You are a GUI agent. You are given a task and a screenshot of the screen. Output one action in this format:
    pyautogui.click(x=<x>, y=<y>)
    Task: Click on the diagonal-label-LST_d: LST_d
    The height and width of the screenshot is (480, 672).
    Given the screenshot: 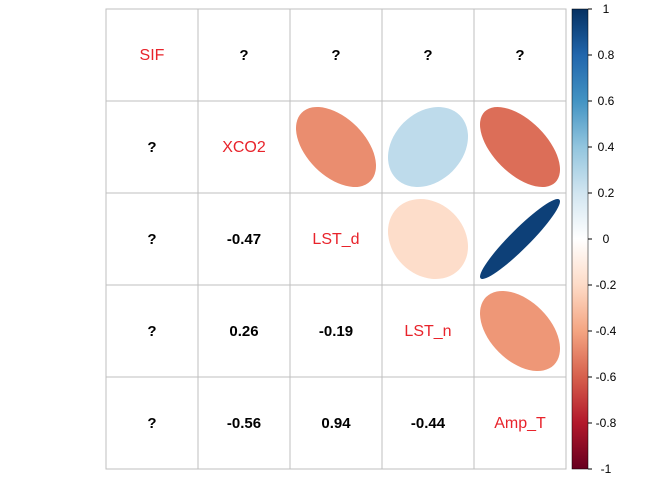 What is the action you would take?
    pyautogui.click(x=335, y=239)
    